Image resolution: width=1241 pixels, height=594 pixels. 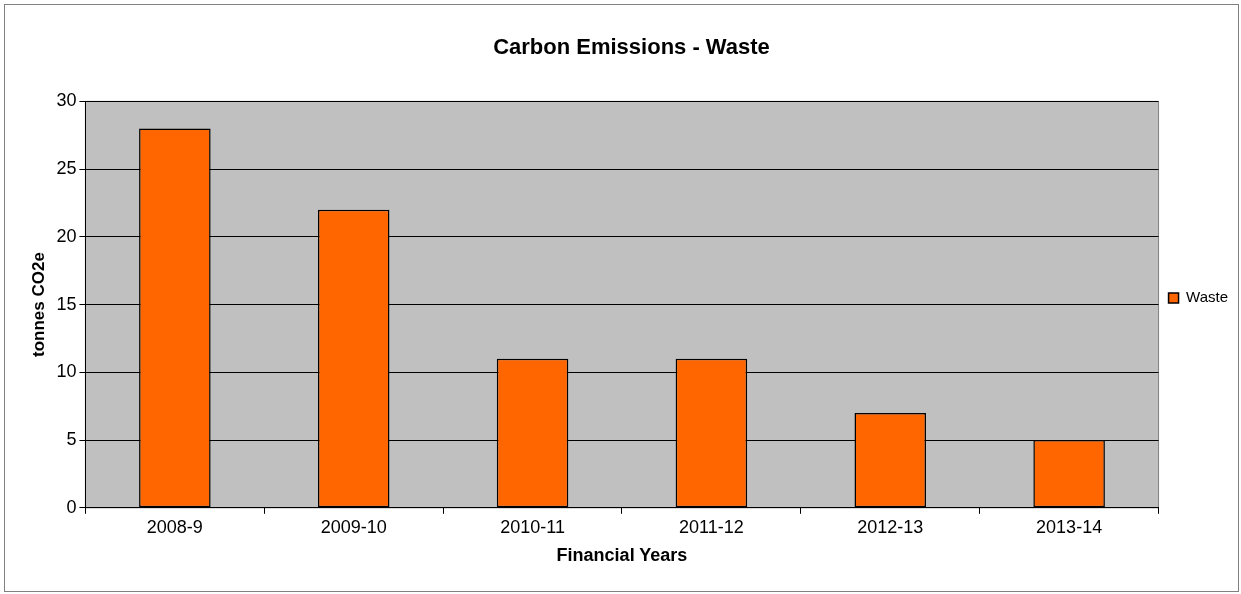 I want to click on y-axis-title: tonnes CO2e, so click(x=38, y=305).